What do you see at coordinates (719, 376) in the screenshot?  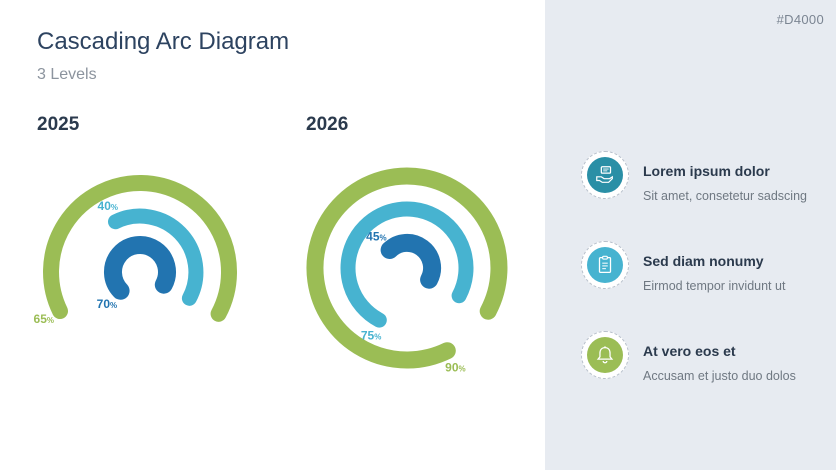 I see `legend-text-3: Accusam et justo duo dolos` at bounding box center [719, 376].